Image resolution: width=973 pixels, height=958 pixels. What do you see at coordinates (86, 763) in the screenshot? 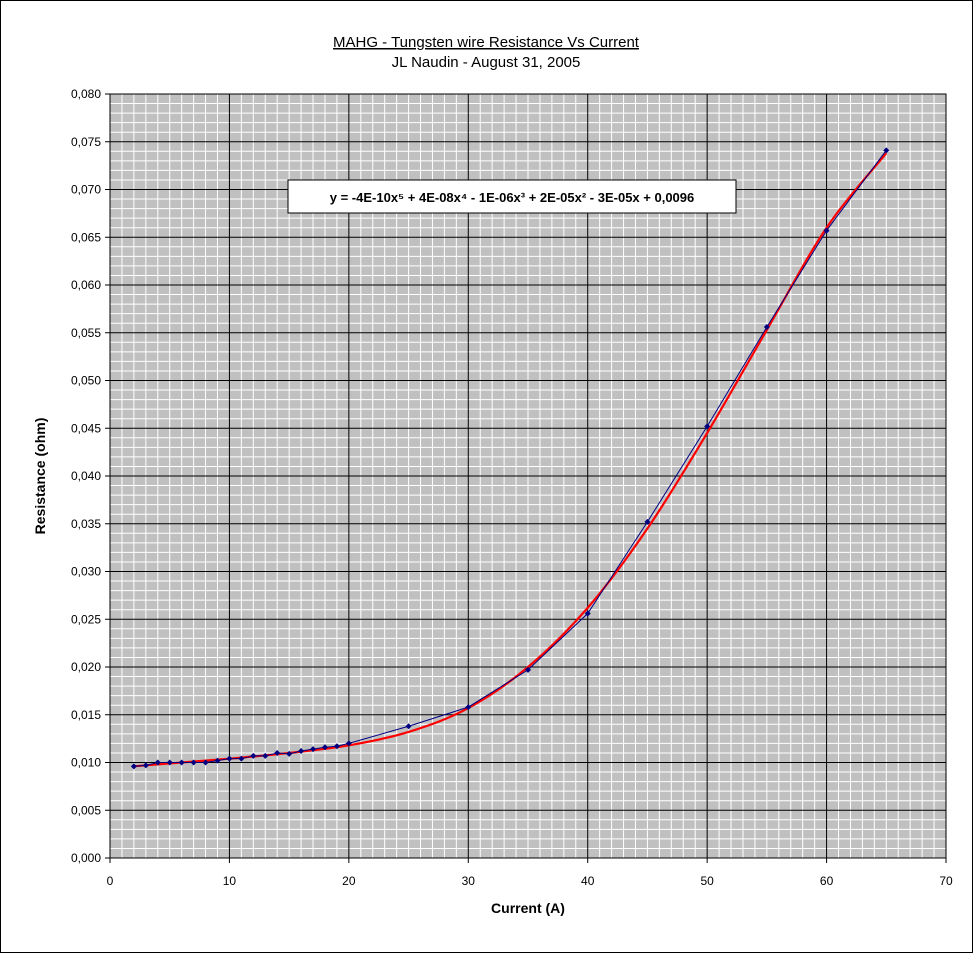
I see `y-tick-label: 0,010` at bounding box center [86, 763].